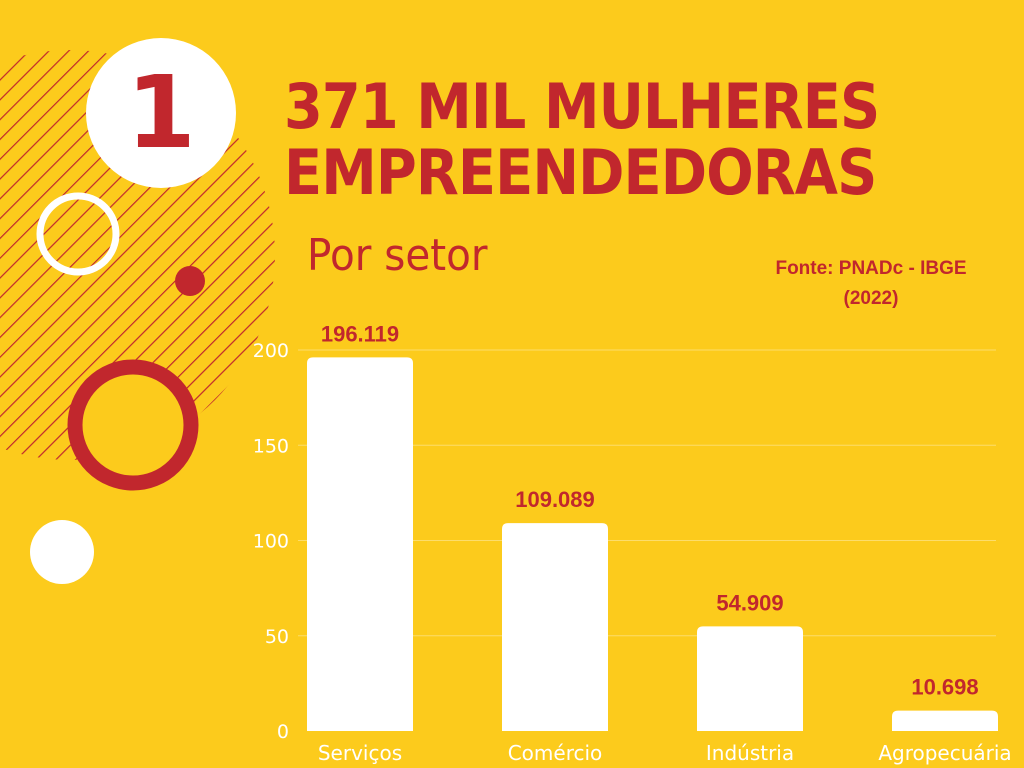 The height and width of the screenshot is (768, 1024). I want to click on data-label: 10.698, so click(944, 687).